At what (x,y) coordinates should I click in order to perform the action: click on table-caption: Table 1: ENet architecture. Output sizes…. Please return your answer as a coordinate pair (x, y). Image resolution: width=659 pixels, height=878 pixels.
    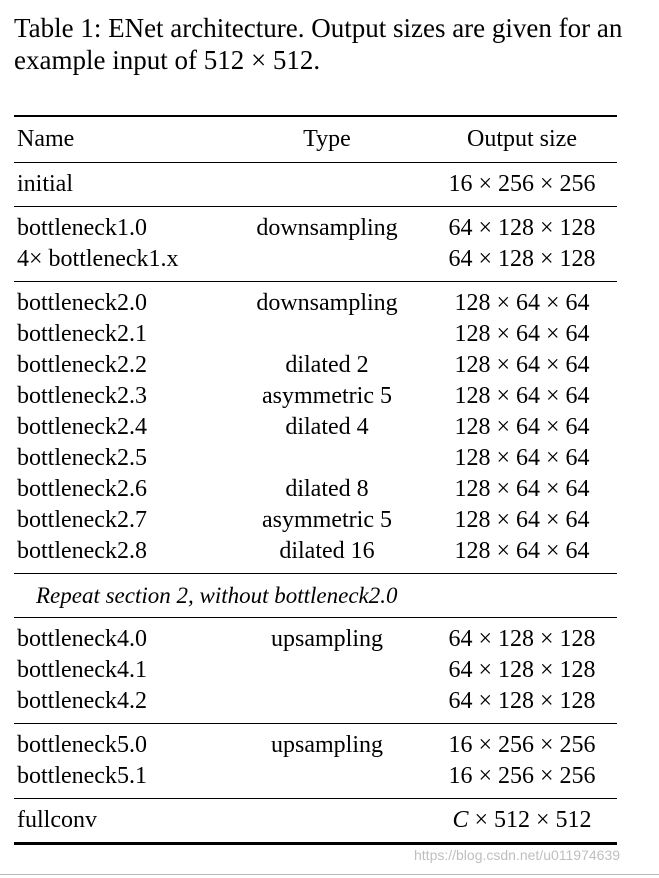
    Looking at the image, I should click on (318, 44).